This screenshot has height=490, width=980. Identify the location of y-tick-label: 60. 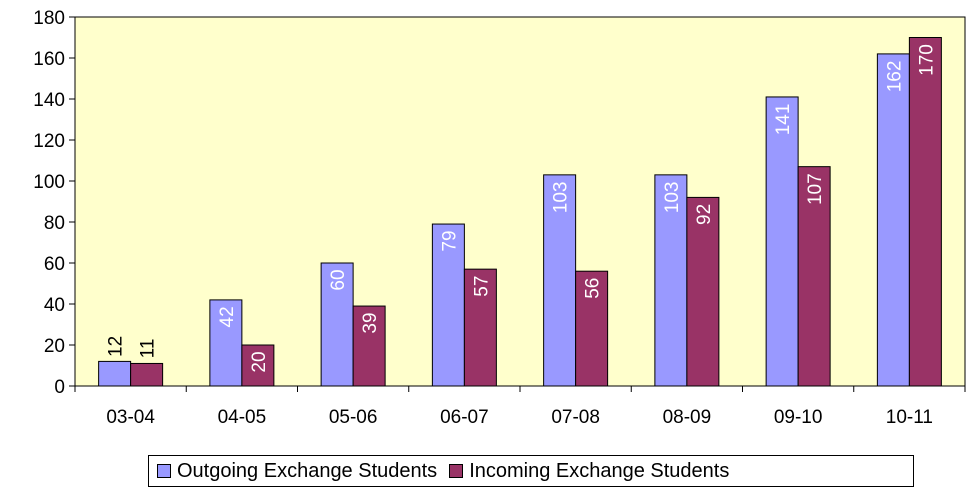
(54, 264).